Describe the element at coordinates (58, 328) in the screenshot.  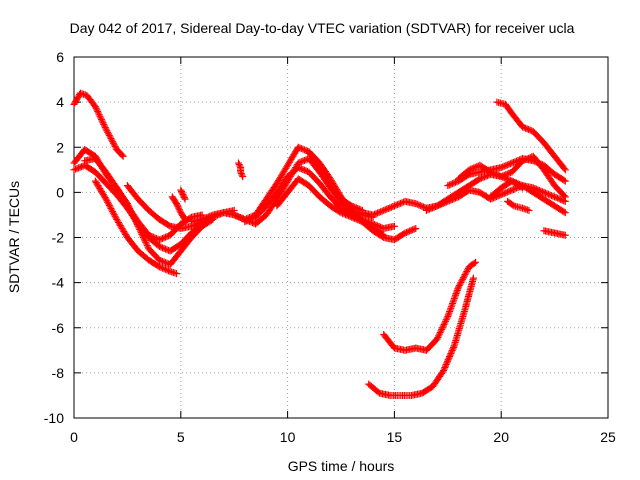
I see `y-tick-label: -6` at that location.